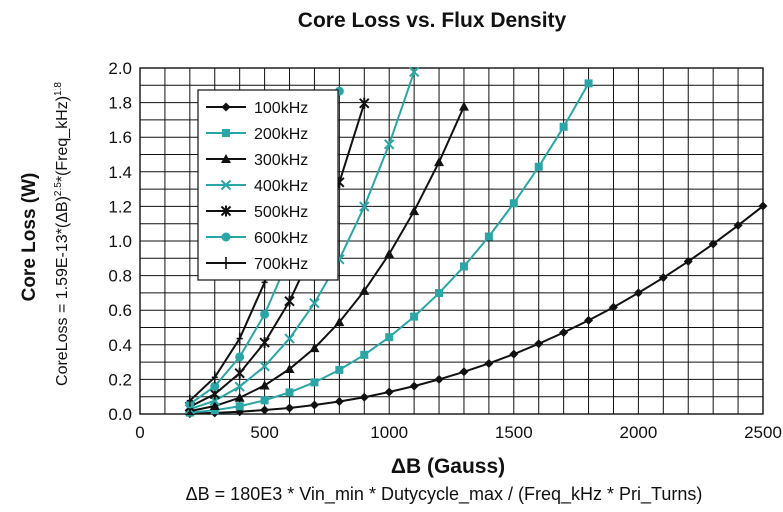  I want to click on legend-item: 100kHz, so click(257, 108).